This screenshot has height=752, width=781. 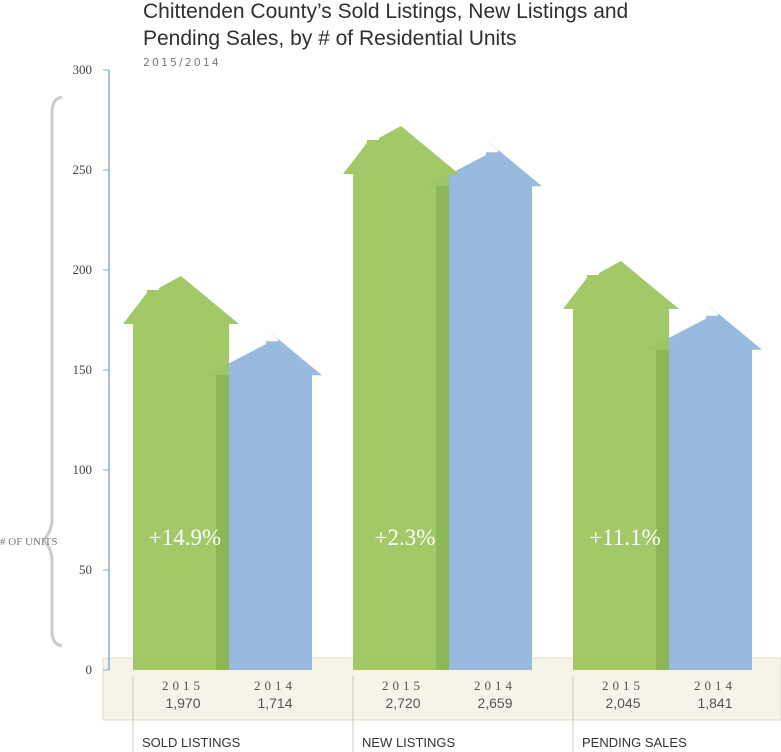 What do you see at coordinates (625, 537) in the screenshot?
I see `change-label: +11.1%` at bounding box center [625, 537].